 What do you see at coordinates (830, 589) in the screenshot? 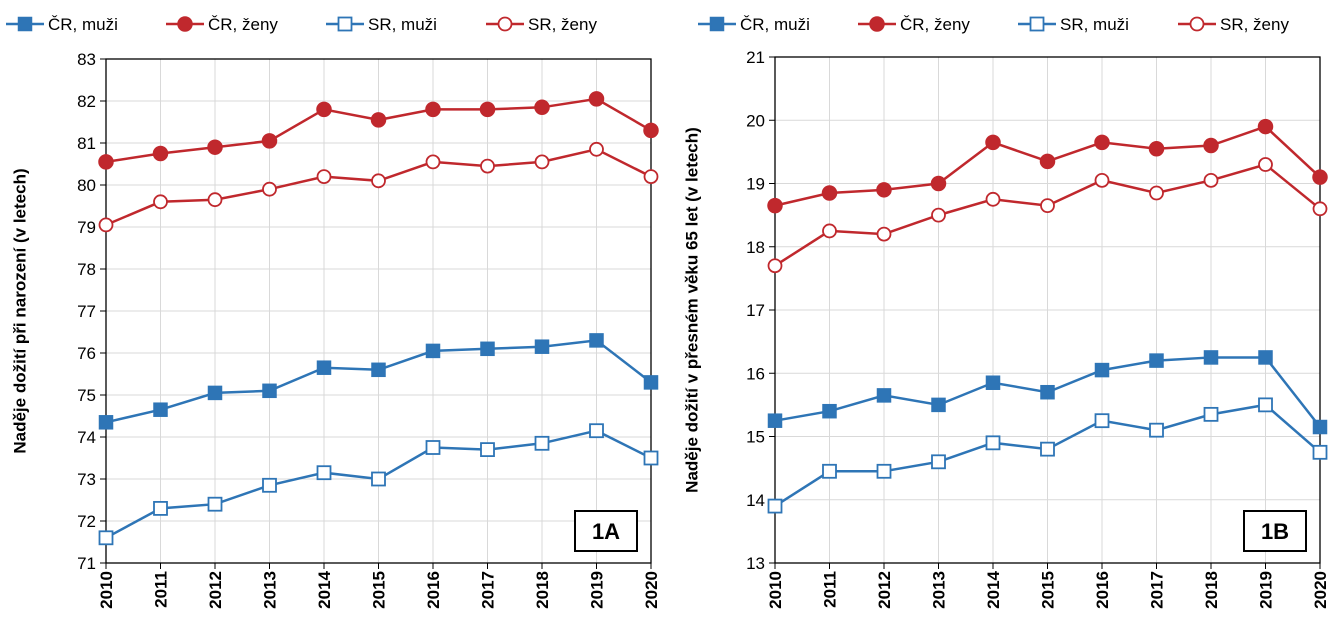
I see `x-tick-label: 2011` at bounding box center [830, 589].